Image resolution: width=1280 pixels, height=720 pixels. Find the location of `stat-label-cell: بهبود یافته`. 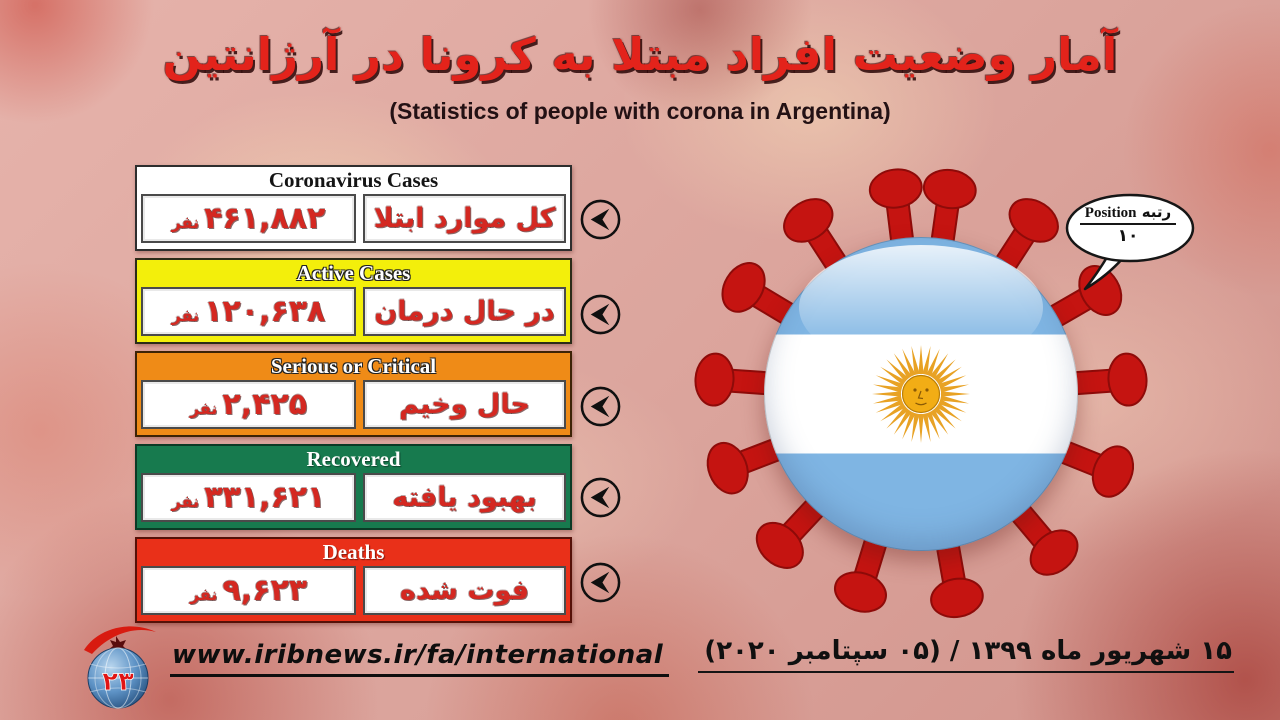

stat-label-cell: بهبود یافته is located at coordinates (464, 497).